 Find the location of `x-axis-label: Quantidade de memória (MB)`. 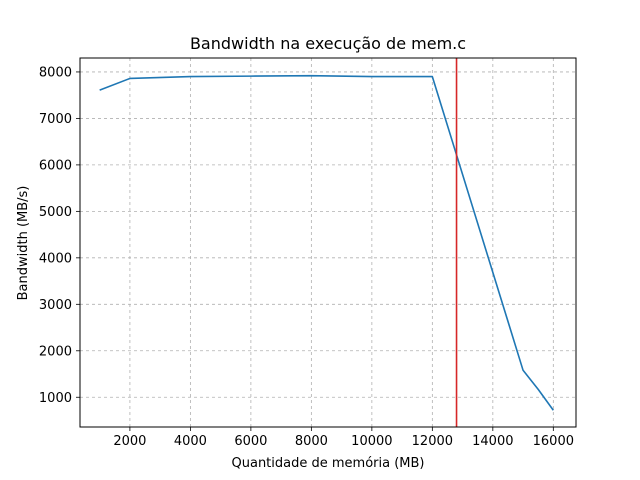

x-axis-label: Quantidade de memória (MB) is located at coordinates (328, 463).